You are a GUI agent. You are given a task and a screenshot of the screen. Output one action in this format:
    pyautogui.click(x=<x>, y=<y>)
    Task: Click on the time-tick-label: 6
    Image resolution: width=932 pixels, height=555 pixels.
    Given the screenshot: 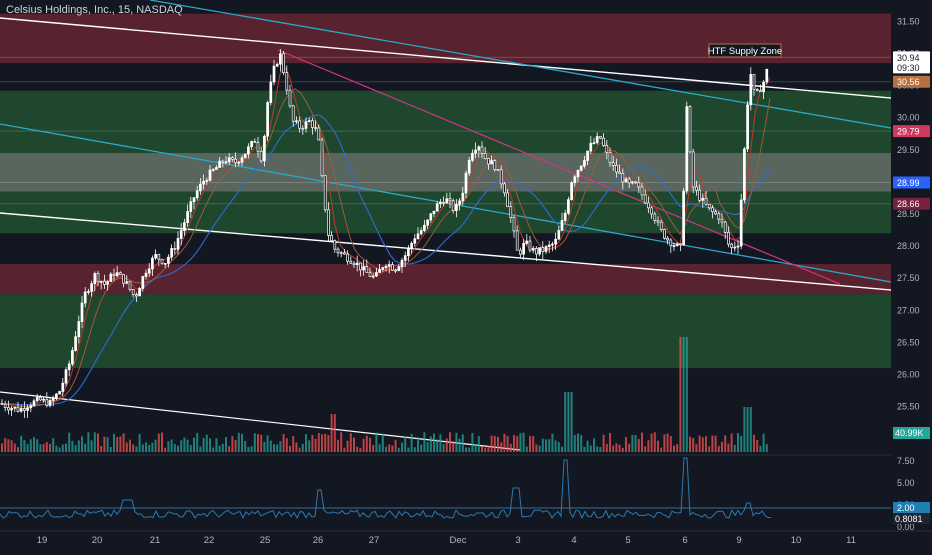 What is the action you would take?
    pyautogui.click(x=684, y=540)
    